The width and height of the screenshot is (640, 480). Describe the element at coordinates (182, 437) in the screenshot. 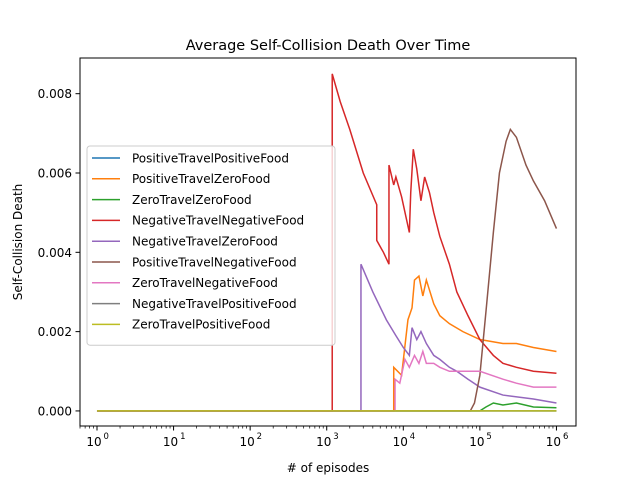

I see `x-tick-exponent-1: 1` at that location.